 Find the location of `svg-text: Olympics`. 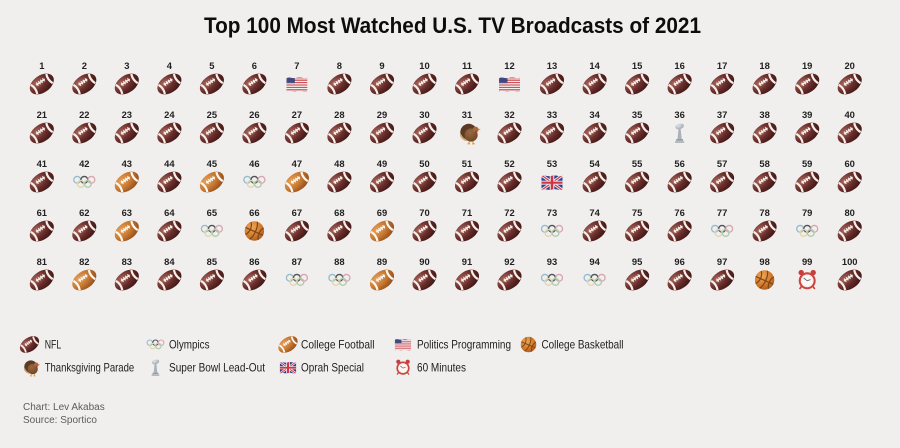

svg-text: Olympics is located at coordinates (189, 344).